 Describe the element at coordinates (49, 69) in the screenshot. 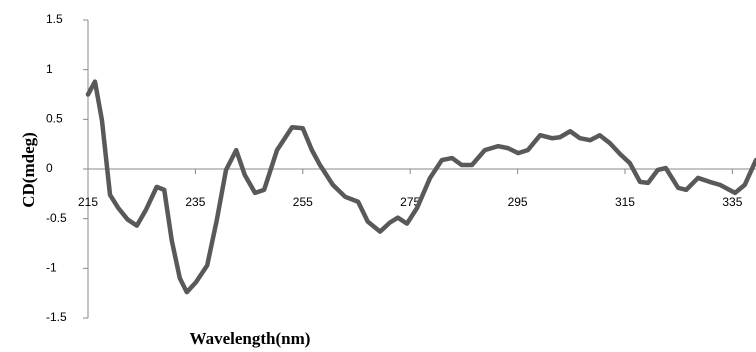

I see `y-tick-label: 1` at that location.